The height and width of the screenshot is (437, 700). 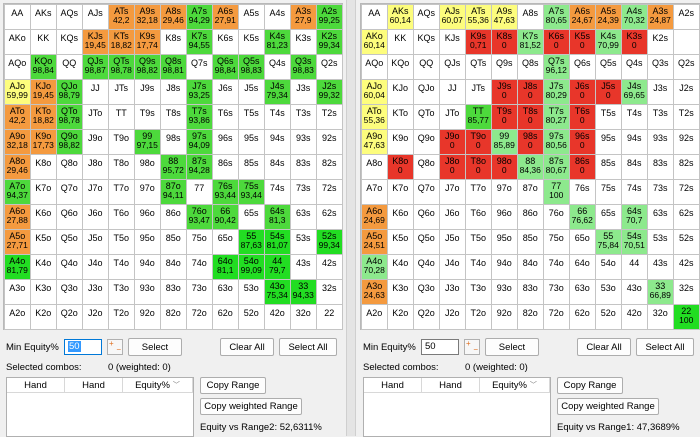 I want to click on hand-cell-84s: 84s, so click(x=634, y=167).